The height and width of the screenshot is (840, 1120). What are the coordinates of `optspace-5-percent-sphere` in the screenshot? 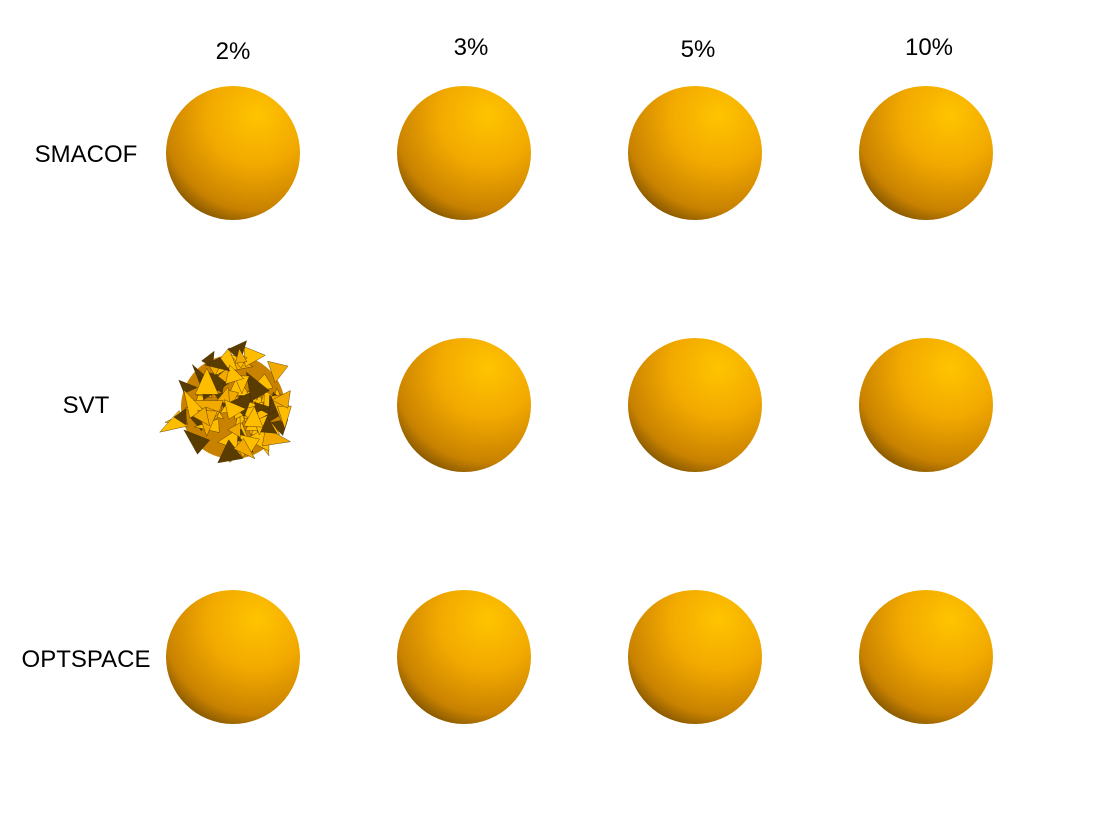 It's located at (695, 657).